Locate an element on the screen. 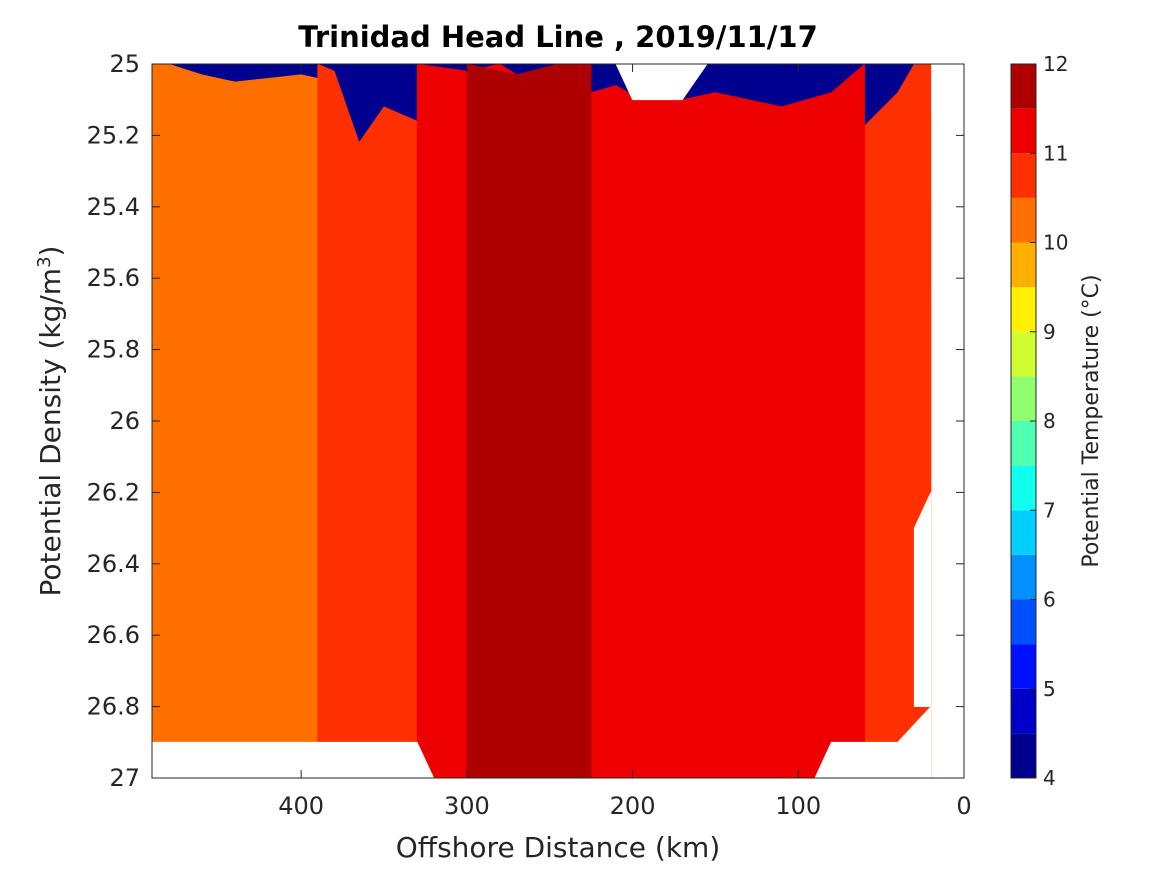 The height and width of the screenshot is (880, 1167). colorbar is located at coordinates (1023, 421).